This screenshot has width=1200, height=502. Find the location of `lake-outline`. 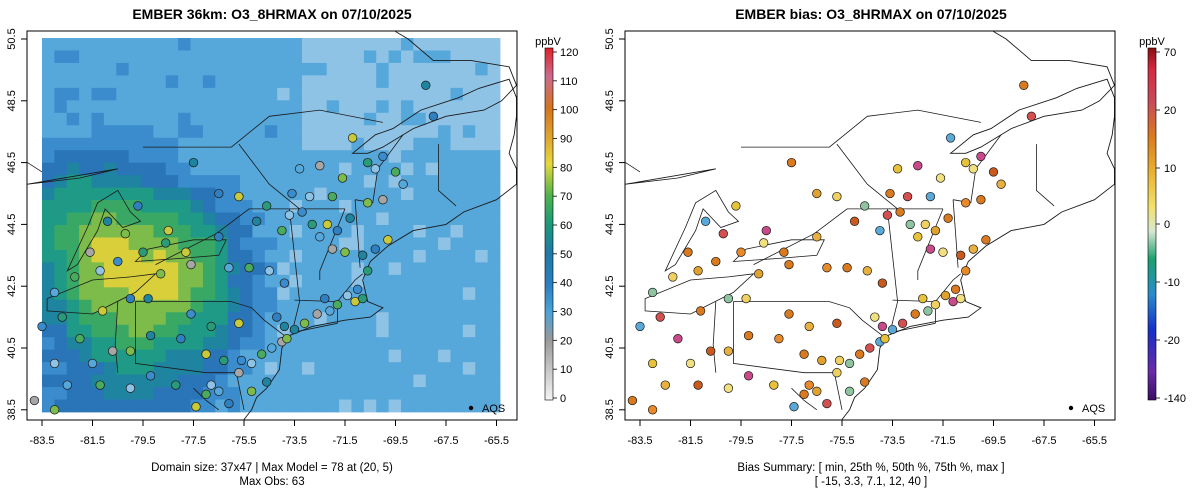

lake-outline is located at coordinates (702, 230).